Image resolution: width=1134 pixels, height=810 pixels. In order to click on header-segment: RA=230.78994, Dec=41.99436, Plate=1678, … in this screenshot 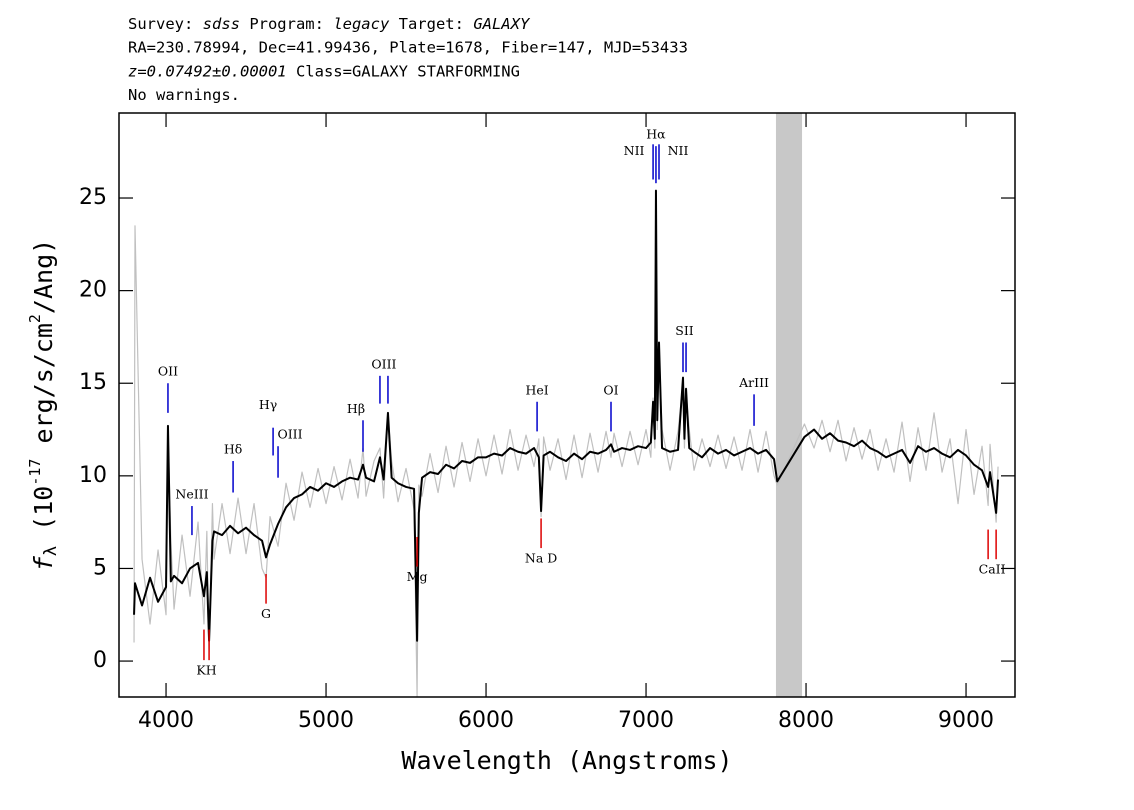, I will do `click(408, 47)`.